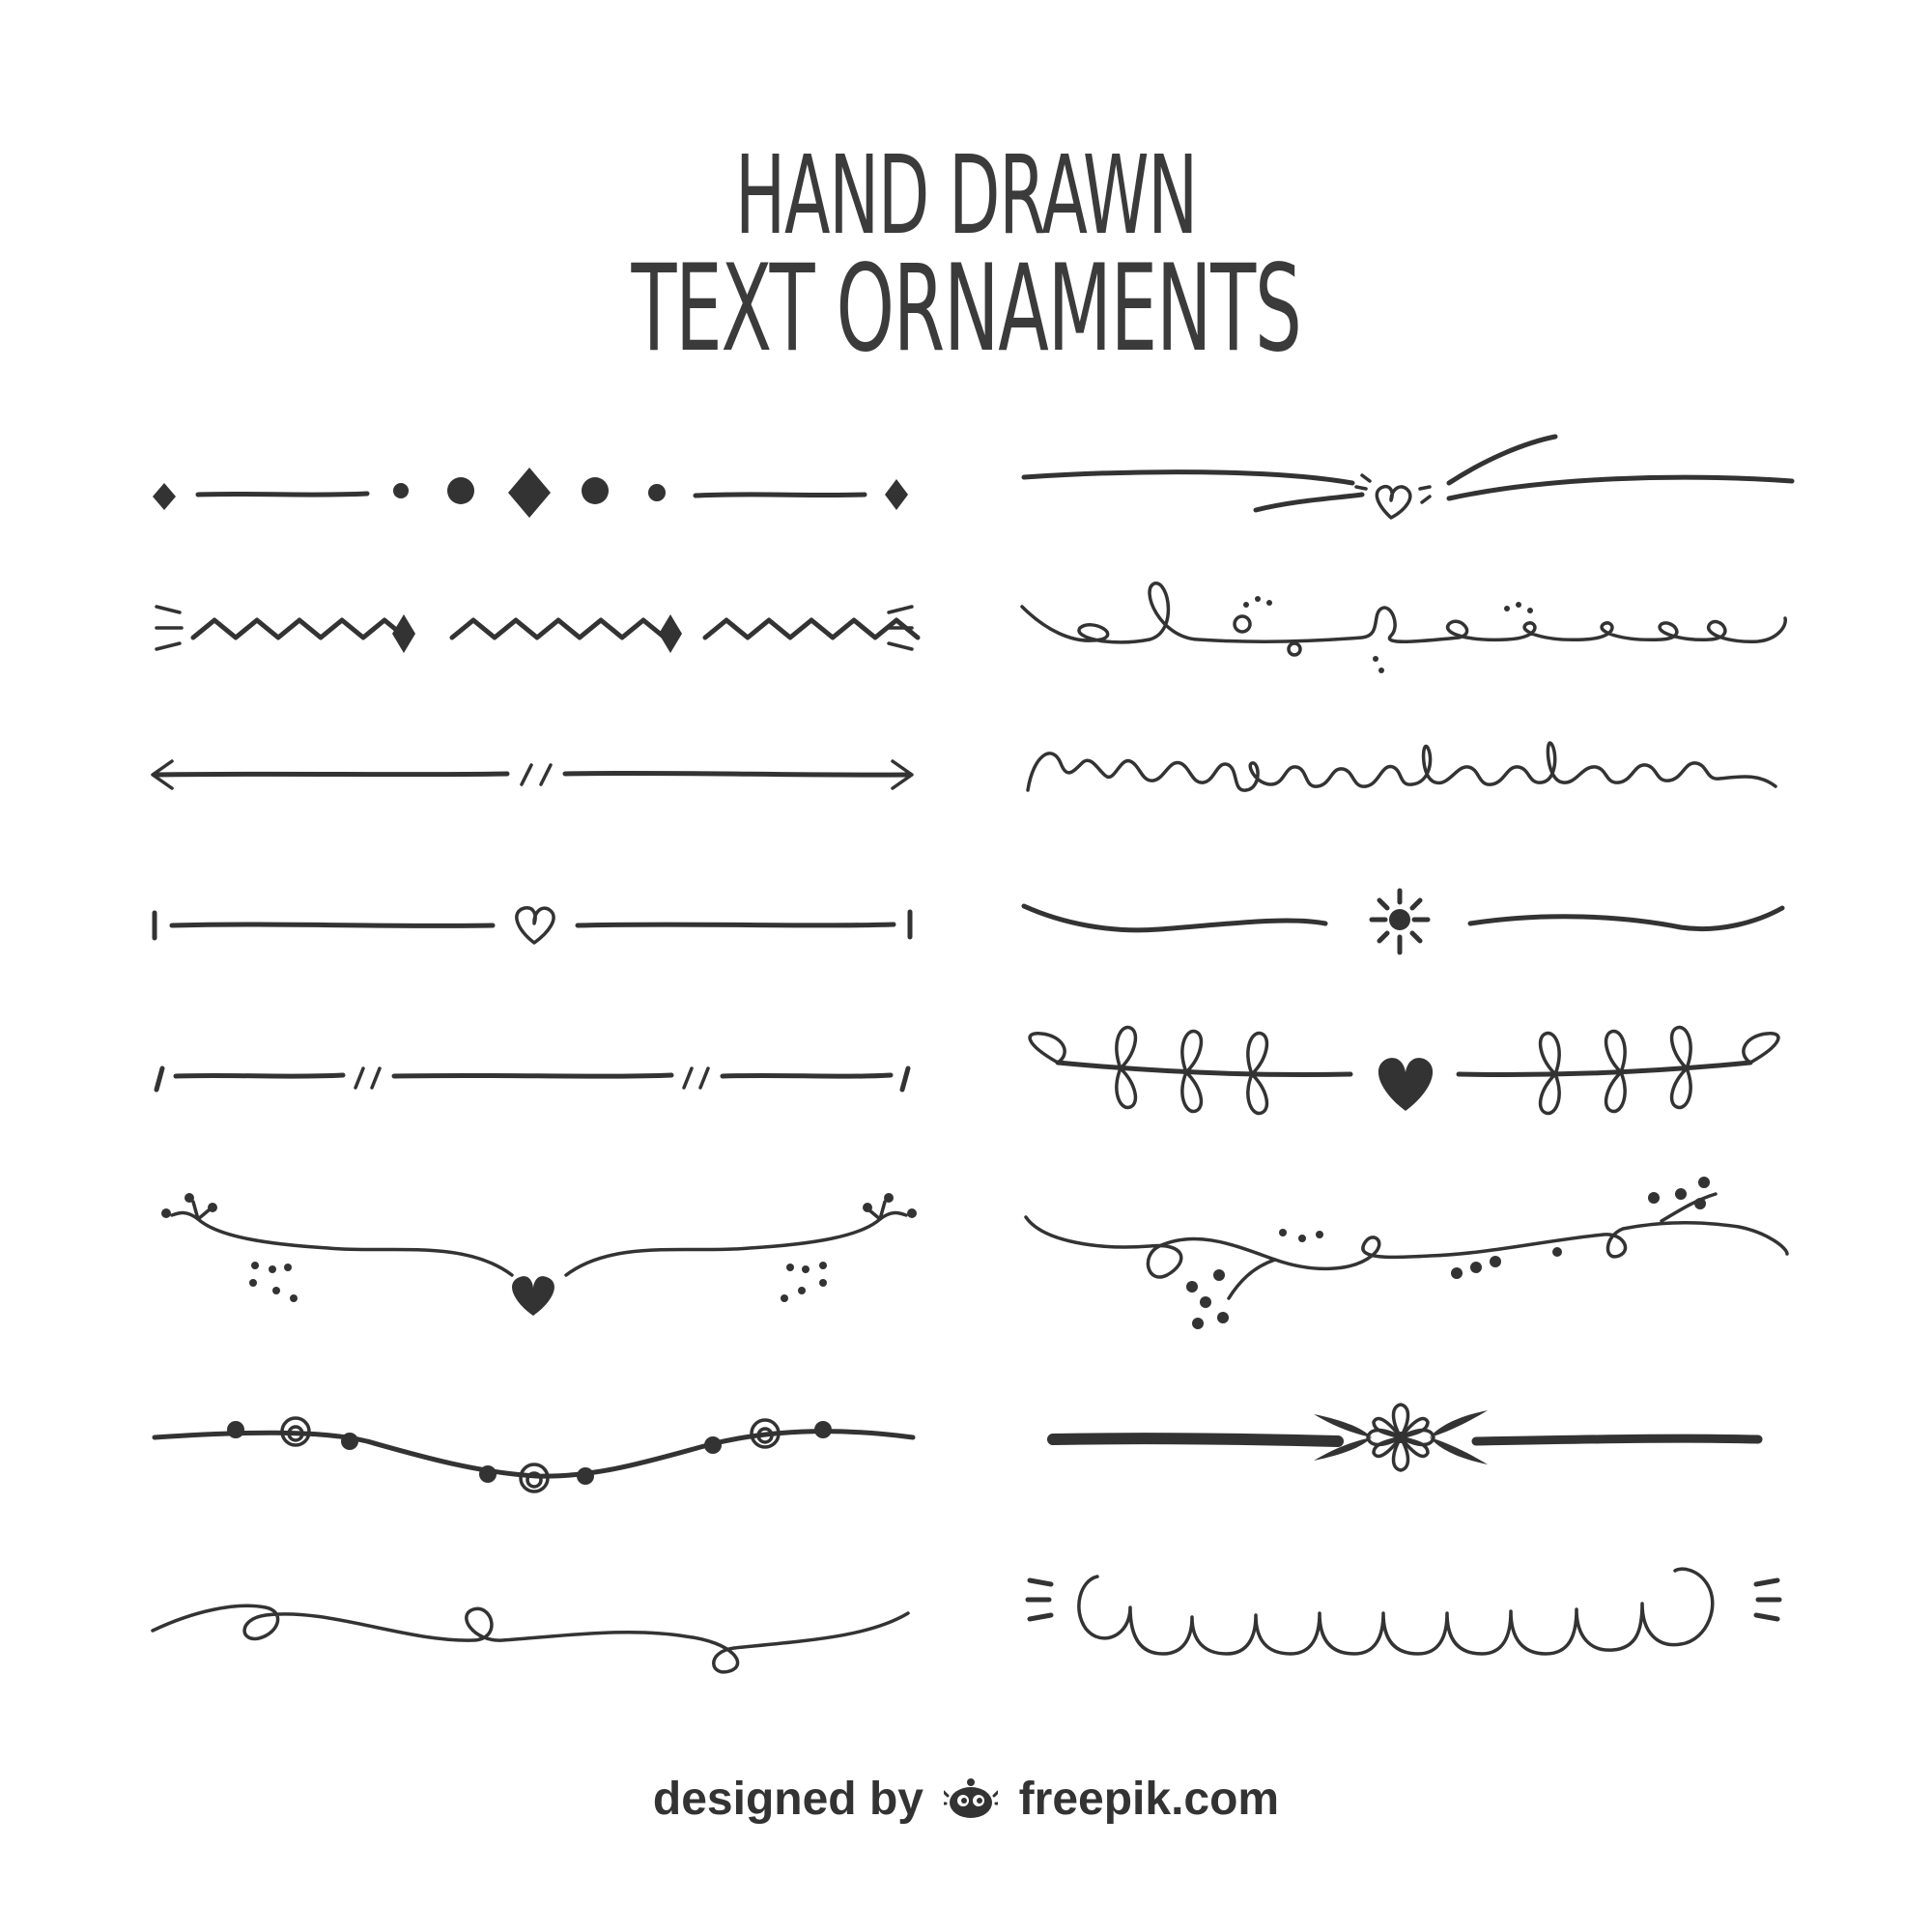  What do you see at coordinates (1404, 1070) in the screenshot?
I see `laurel-heart-divider` at bounding box center [1404, 1070].